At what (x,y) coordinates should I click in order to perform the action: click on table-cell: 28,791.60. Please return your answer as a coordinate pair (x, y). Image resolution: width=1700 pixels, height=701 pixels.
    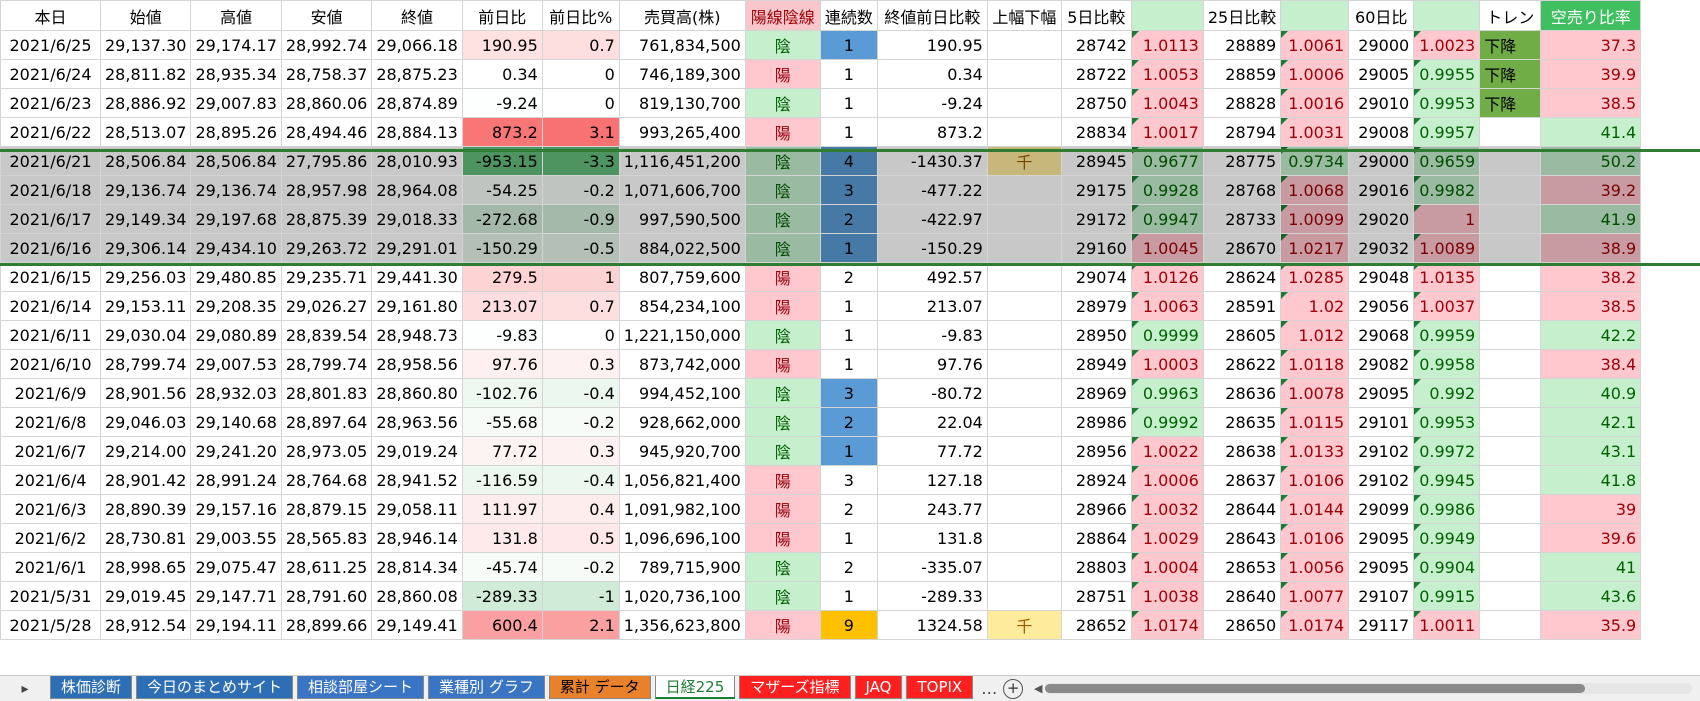
    Looking at the image, I should click on (326, 596).